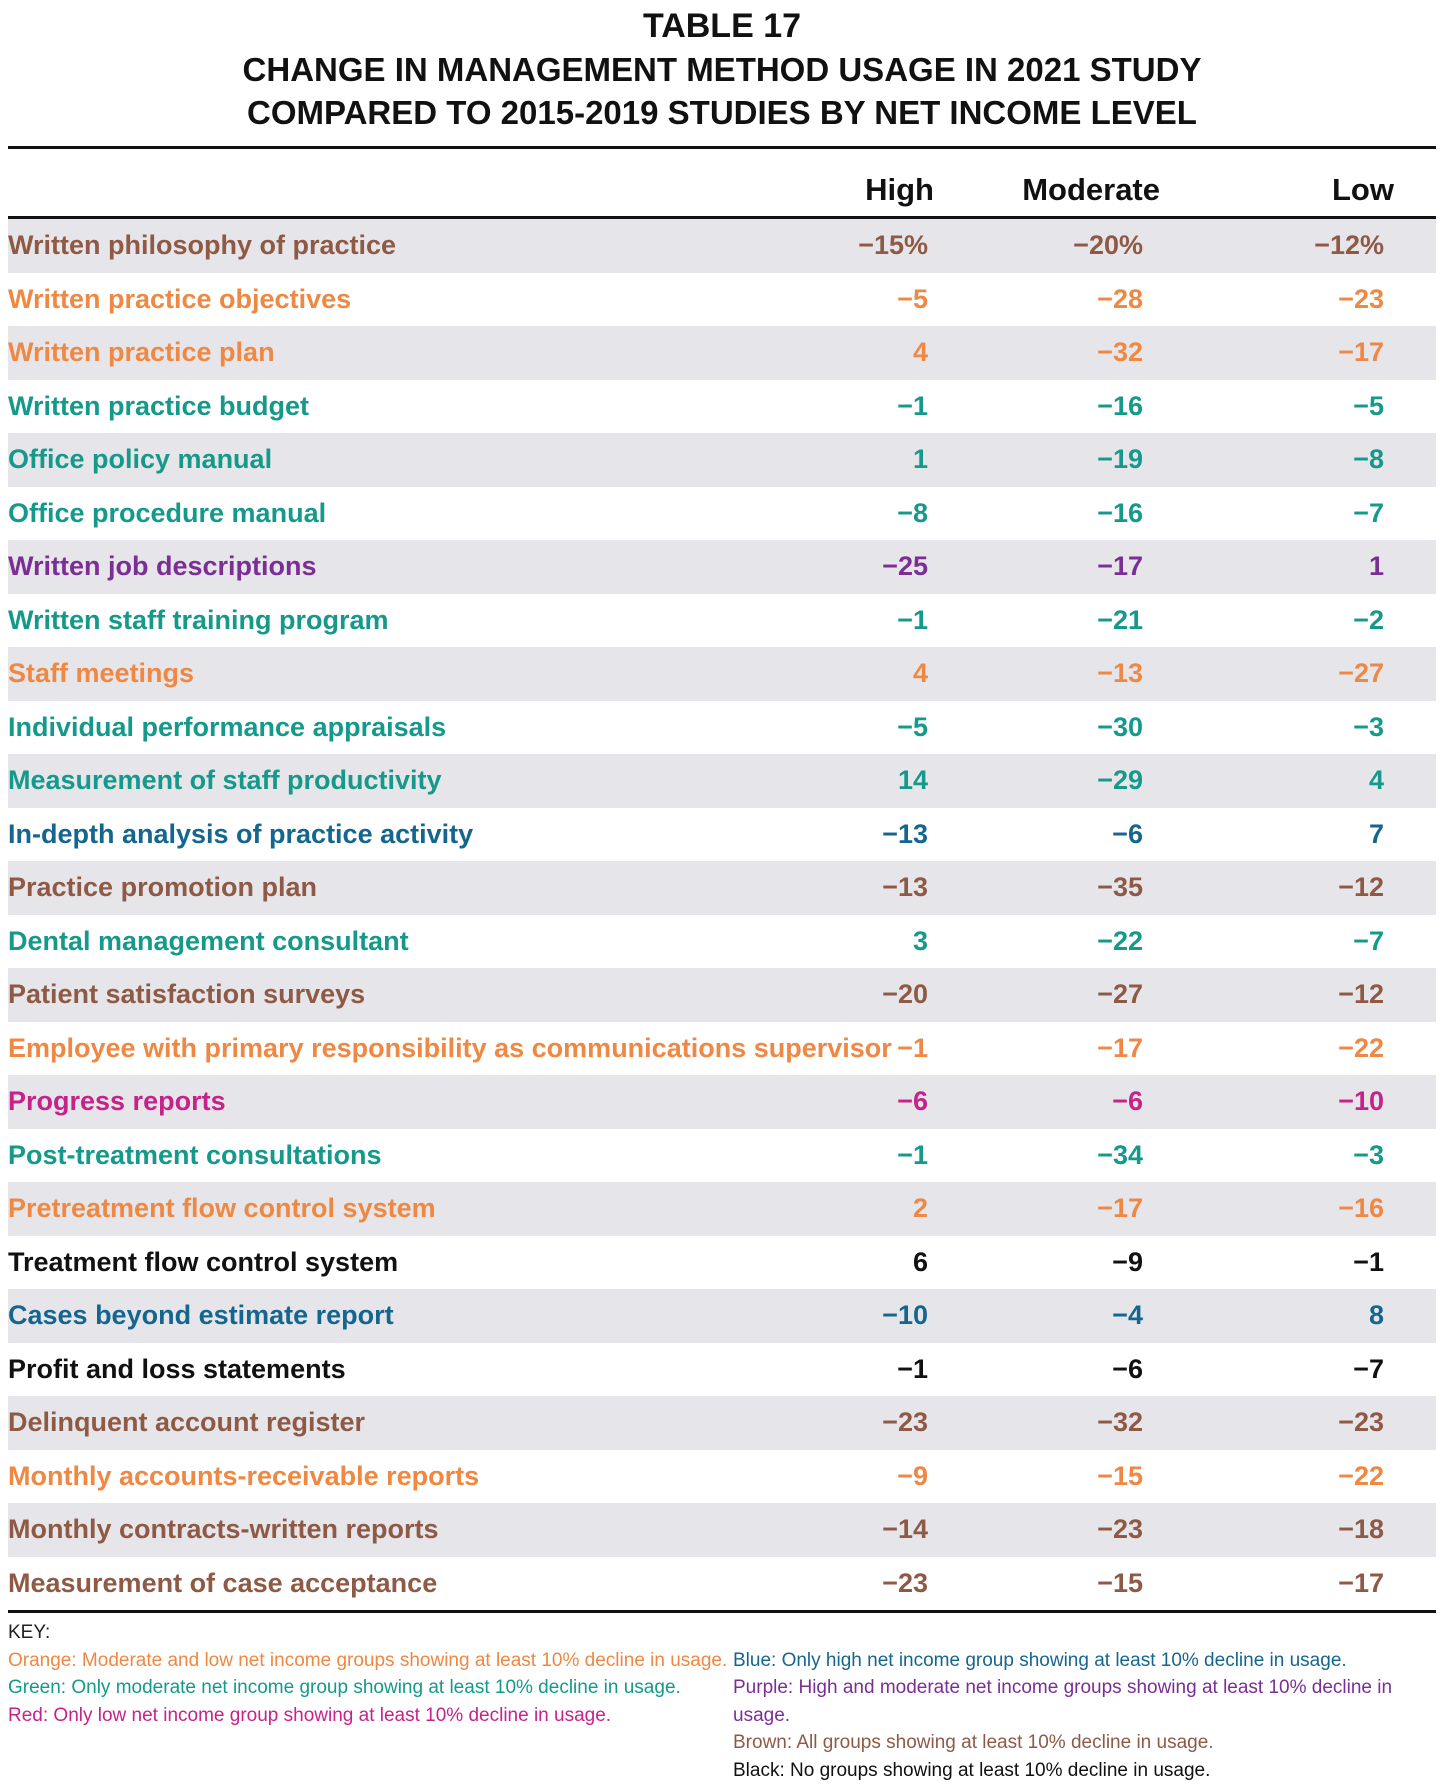 The image size is (1444, 1784). What do you see at coordinates (419, 1370) in the screenshot?
I see `row-label: Profit and loss statements` at bounding box center [419, 1370].